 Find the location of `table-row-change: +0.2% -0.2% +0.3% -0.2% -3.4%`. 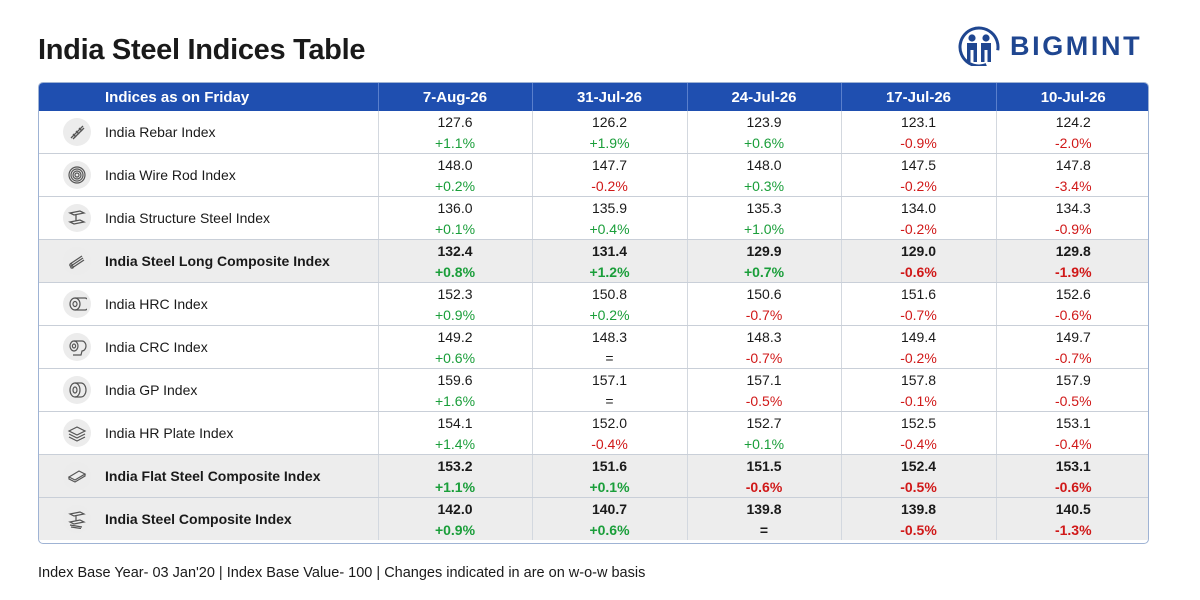

table-row-change: +0.2% -0.2% +0.3% -0.2% -3.4% is located at coordinates (593, 186).